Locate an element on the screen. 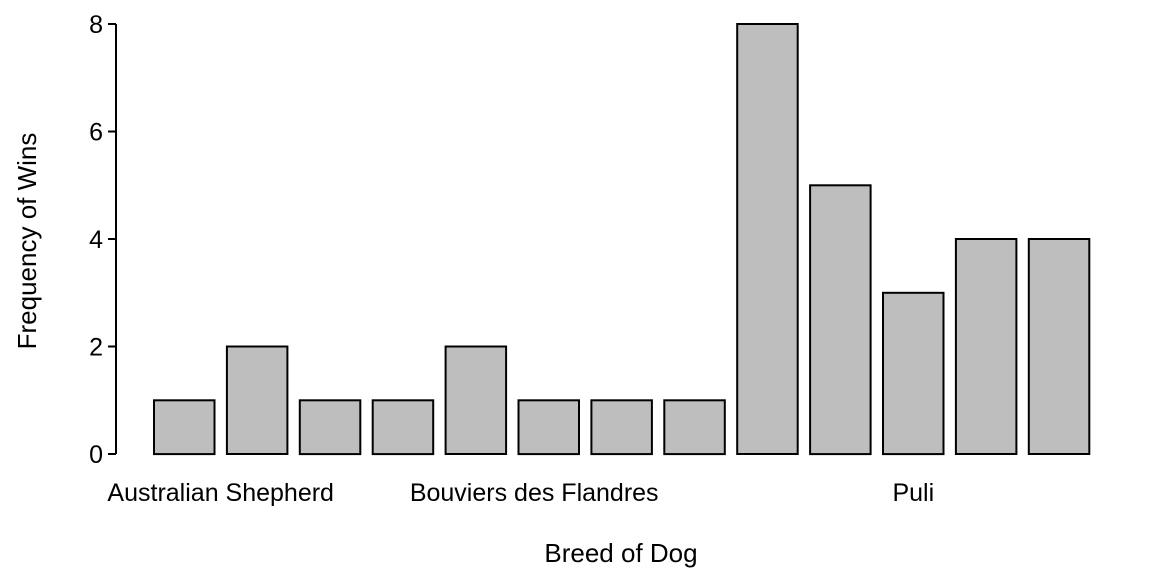  y-tick-label: 6 is located at coordinates (96, 133).